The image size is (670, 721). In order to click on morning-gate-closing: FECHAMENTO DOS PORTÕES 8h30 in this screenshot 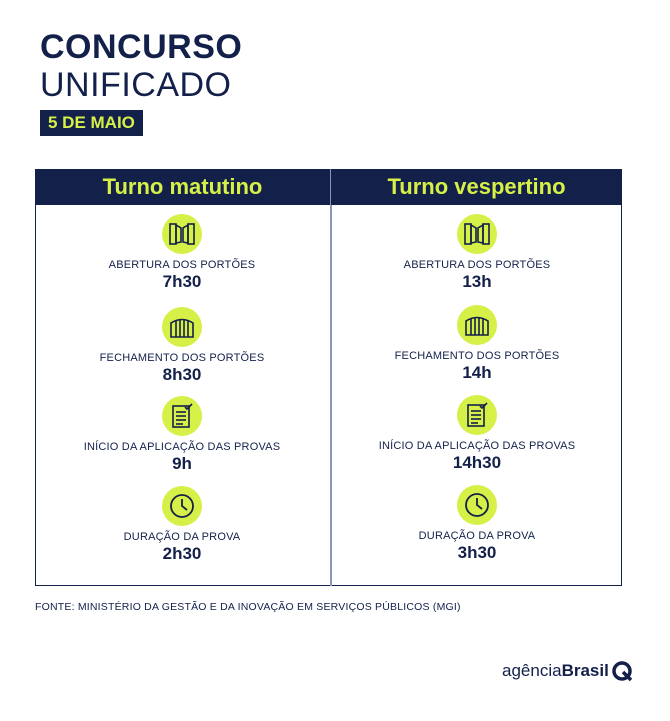, I will do `click(182, 346)`.